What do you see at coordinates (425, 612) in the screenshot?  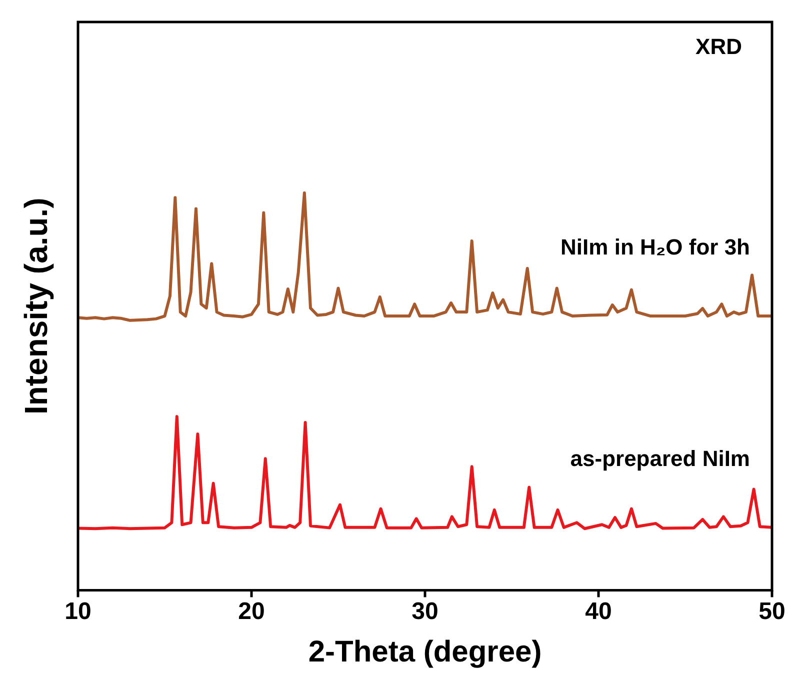 I see `x-tick-label: 30` at bounding box center [425, 612].